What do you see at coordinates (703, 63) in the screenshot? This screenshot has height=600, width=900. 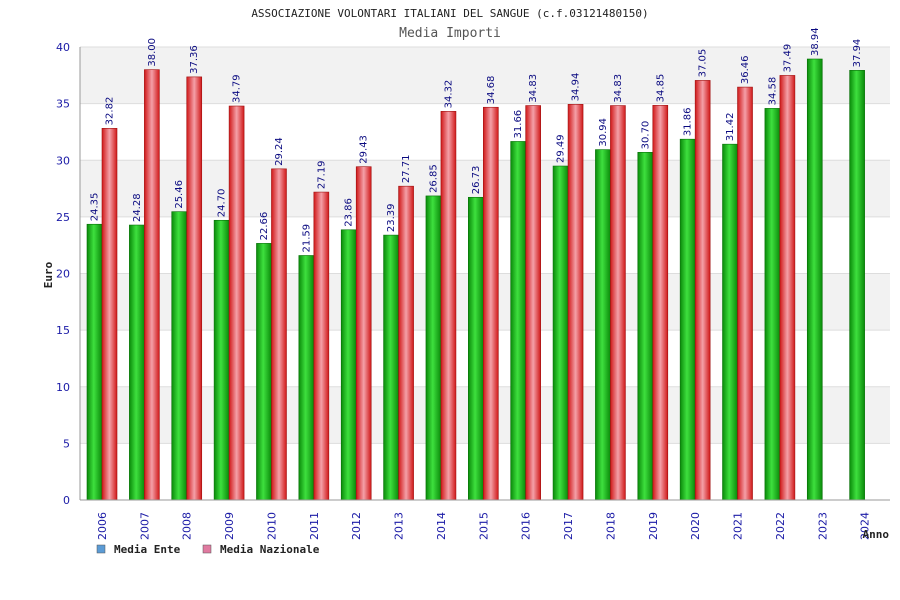 I see `data-label-media-nazionale: 37.05` at bounding box center [703, 63].